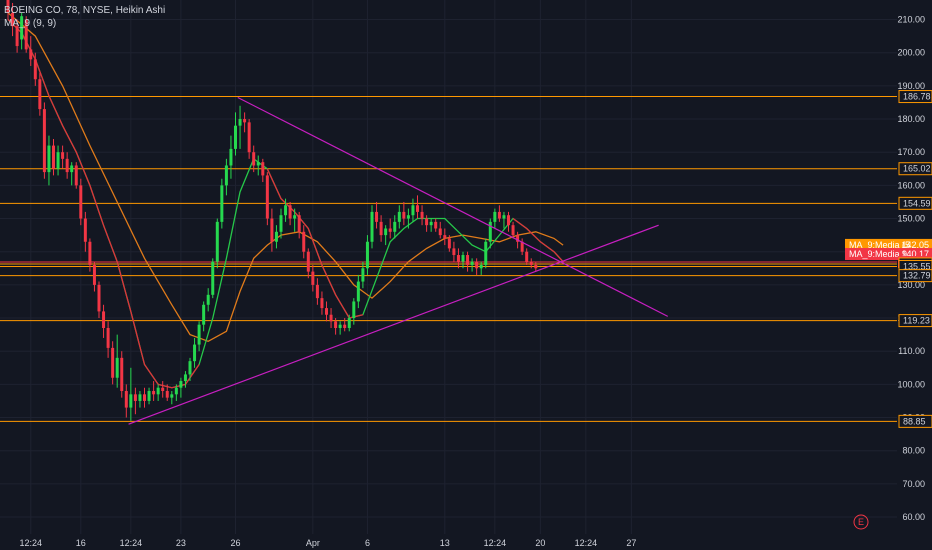 The image size is (932, 550). Describe the element at coordinates (367, 543) in the screenshot. I see `time-tick-label: 6` at that location.